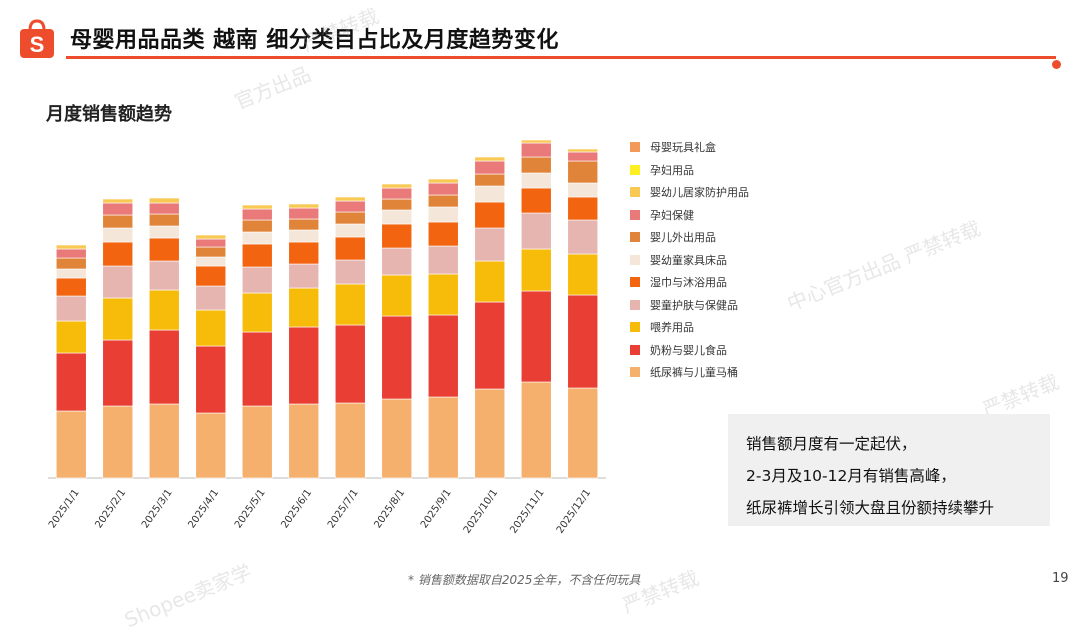 This screenshot has height=633, width=1080. What do you see at coordinates (436, 508) in the screenshot?
I see `x-tick-label: 2025/9/1` at bounding box center [436, 508].